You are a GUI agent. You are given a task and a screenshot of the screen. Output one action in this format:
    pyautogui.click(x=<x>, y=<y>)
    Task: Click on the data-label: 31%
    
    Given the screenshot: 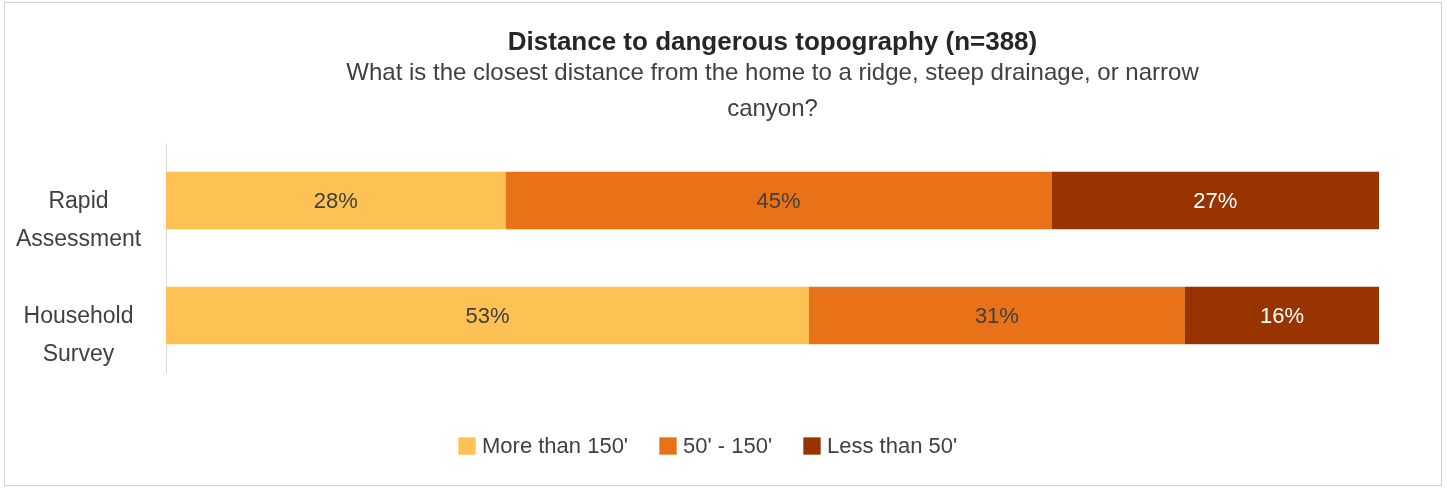 What is the action you would take?
    pyautogui.click(x=996, y=315)
    